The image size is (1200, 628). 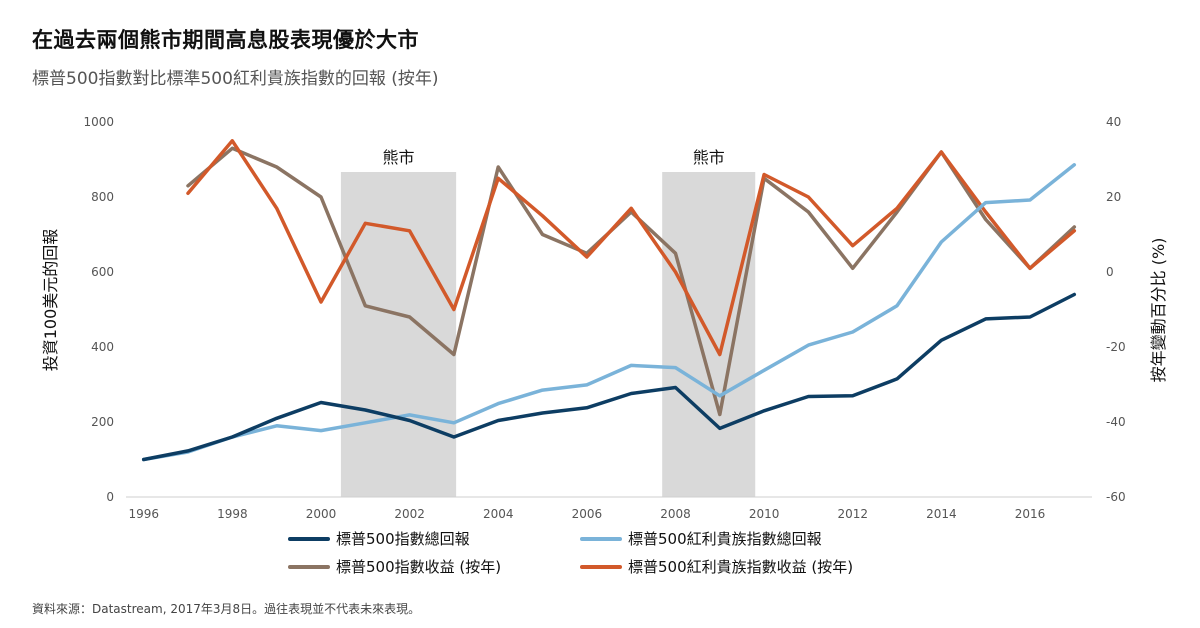 What do you see at coordinates (225, 40) in the screenshot?
I see `chart-title: 在過去兩個熊市期間高息股表現優於大市` at bounding box center [225, 40].